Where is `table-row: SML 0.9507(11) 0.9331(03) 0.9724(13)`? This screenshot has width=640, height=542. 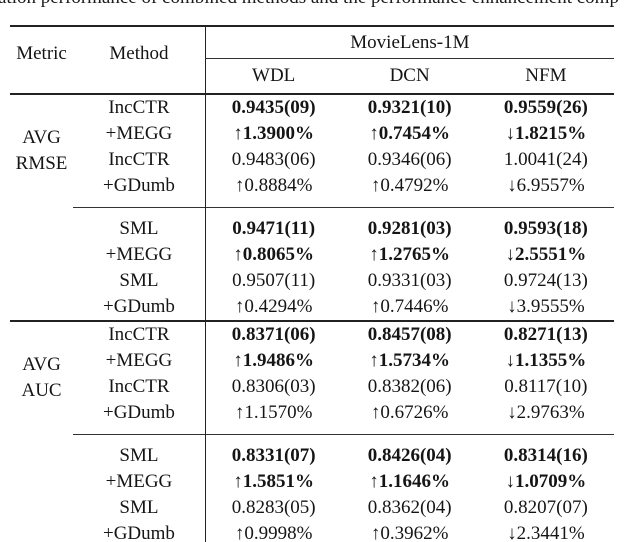
table-row: SML 0.9507(11) 0.9331(03) 0.9724(13) is located at coordinates (312, 281).